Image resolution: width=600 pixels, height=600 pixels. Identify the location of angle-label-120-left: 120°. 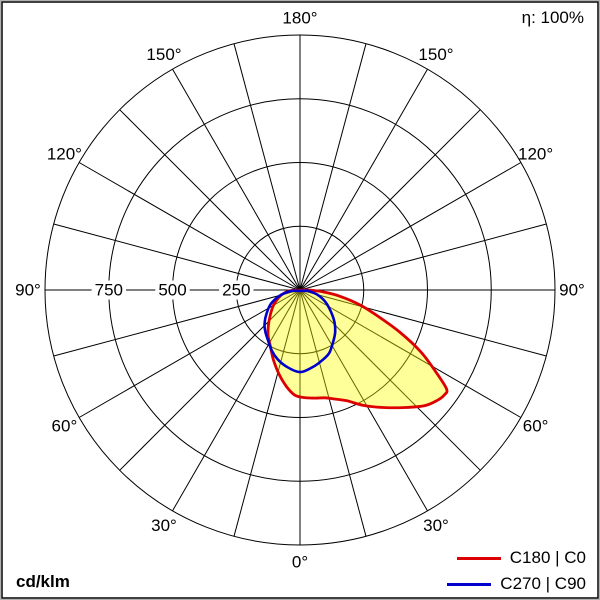
(64, 154).